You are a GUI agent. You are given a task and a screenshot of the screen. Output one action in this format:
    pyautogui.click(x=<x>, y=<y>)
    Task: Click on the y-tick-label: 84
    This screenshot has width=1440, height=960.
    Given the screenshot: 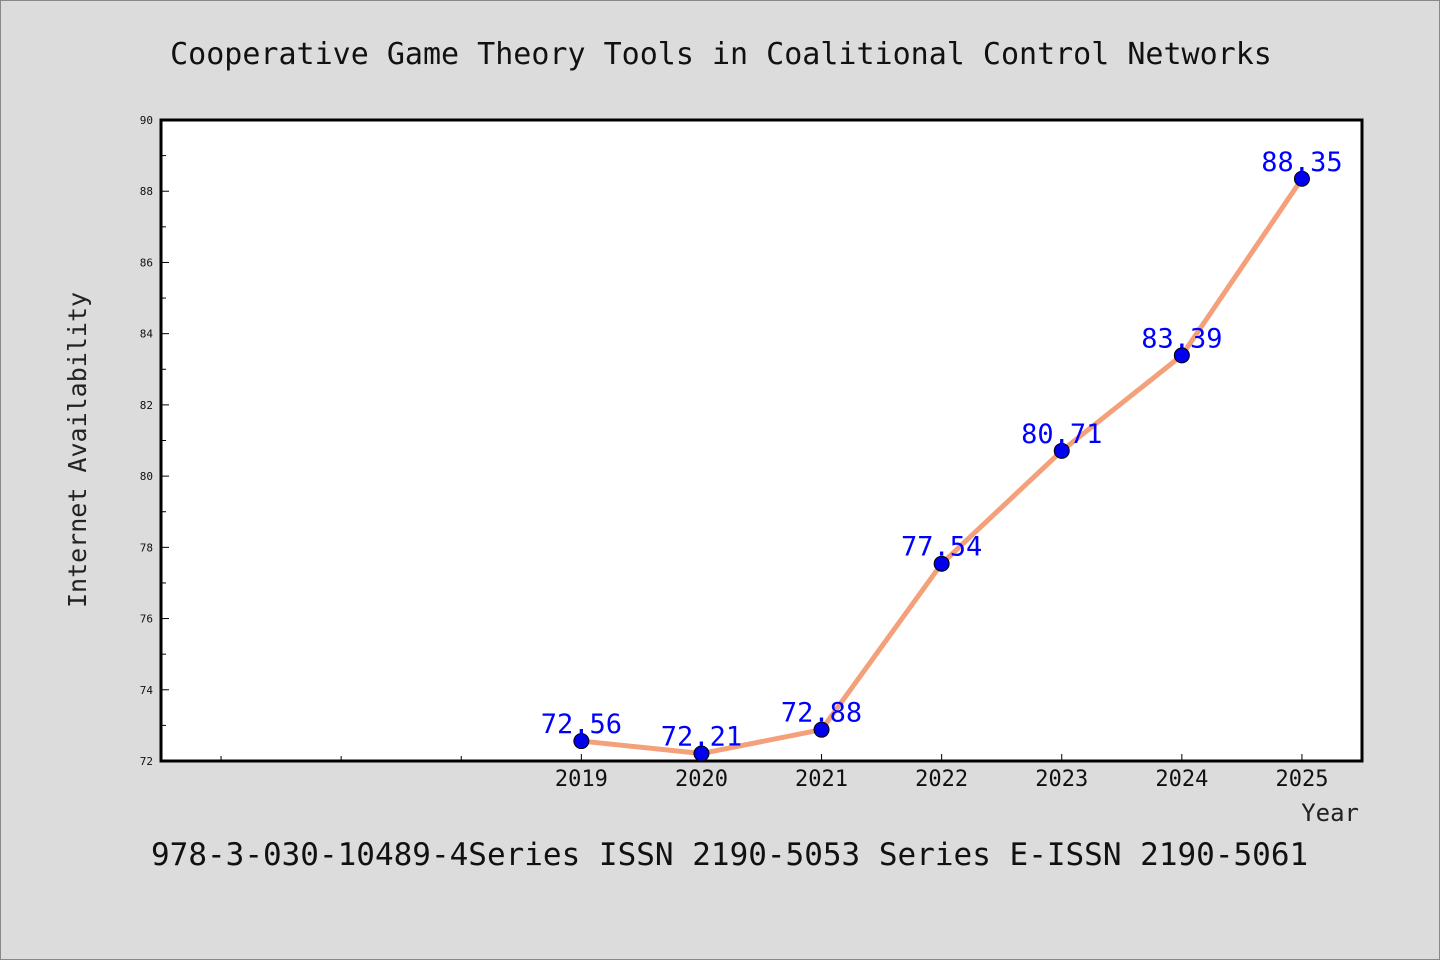 What is the action you would take?
    pyautogui.click(x=147, y=334)
    